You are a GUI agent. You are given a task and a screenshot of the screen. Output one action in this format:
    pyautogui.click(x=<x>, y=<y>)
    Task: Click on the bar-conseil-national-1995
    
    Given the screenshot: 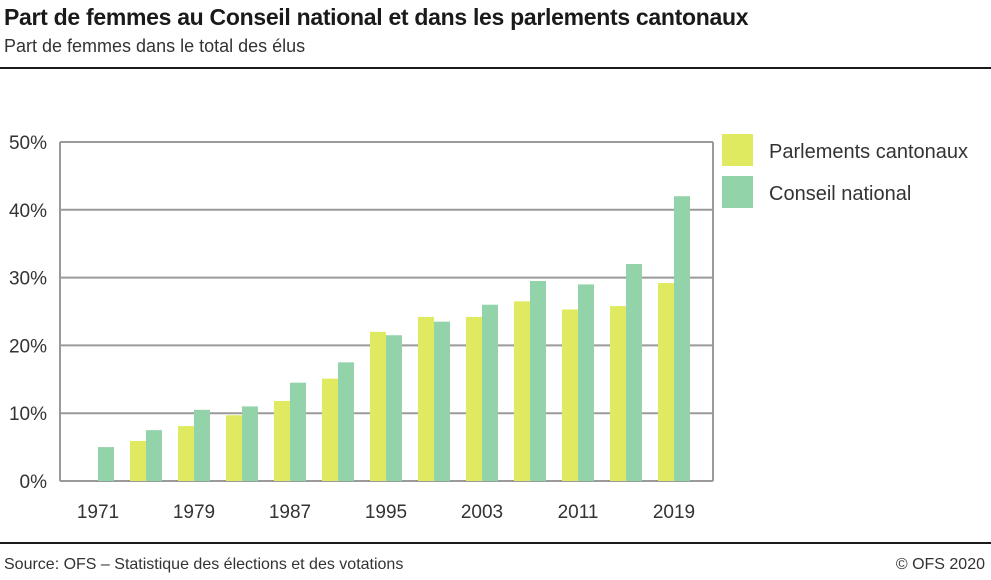 What is the action you would take?
    pyautogui.click(x=394, y=408)
    